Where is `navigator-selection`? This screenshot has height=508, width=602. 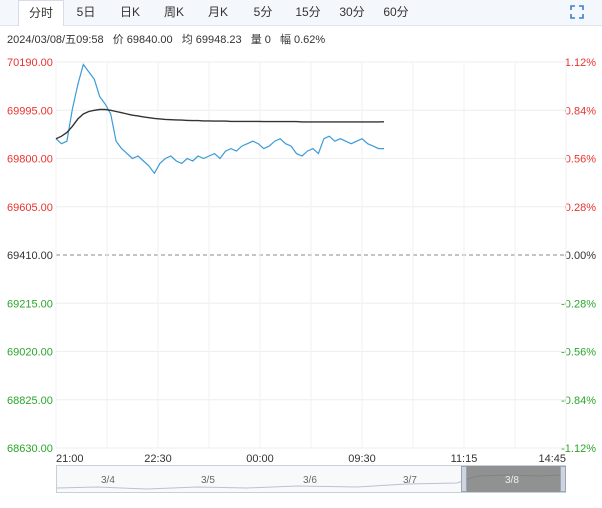 navigator-selection is located at coordinates (513, 479).